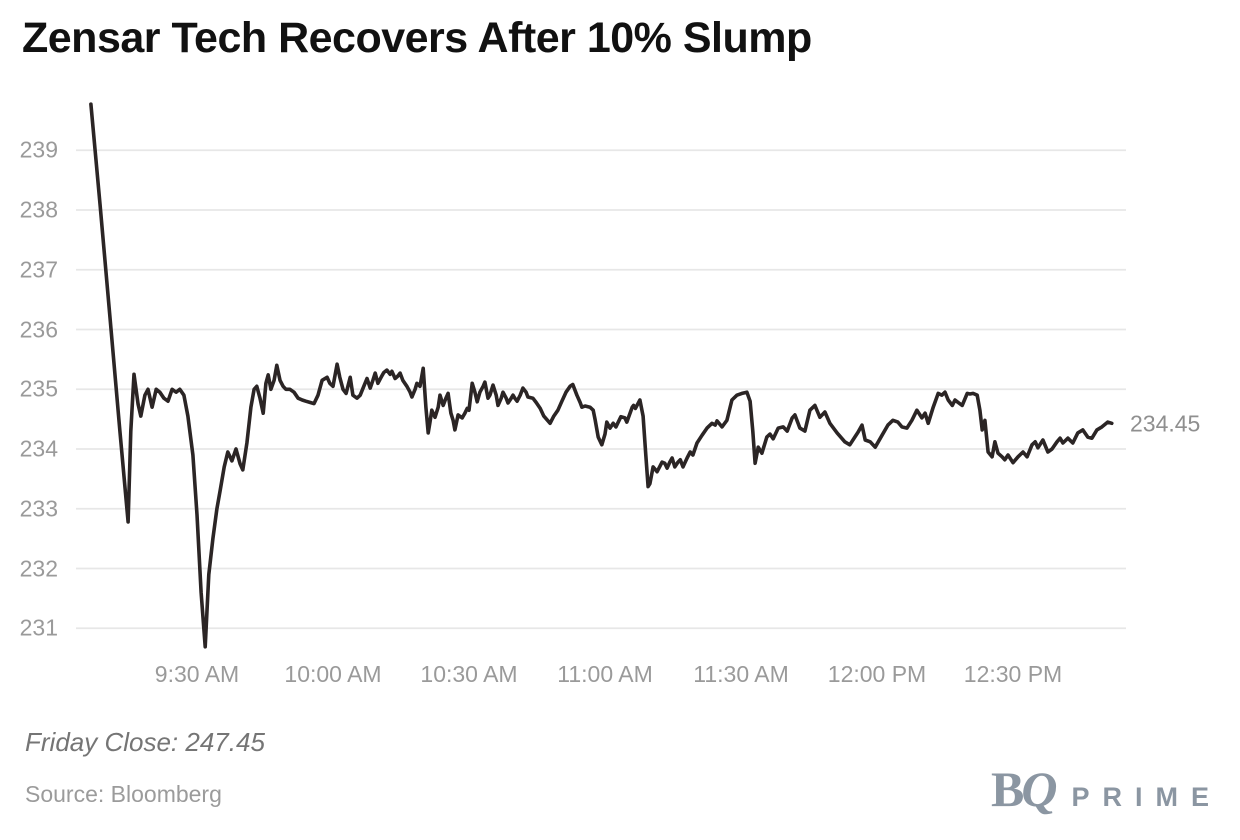 This screenshot has height=840, width=1240. I want to click on x-tick-label: 12:30 PM, so click(1013, 674).